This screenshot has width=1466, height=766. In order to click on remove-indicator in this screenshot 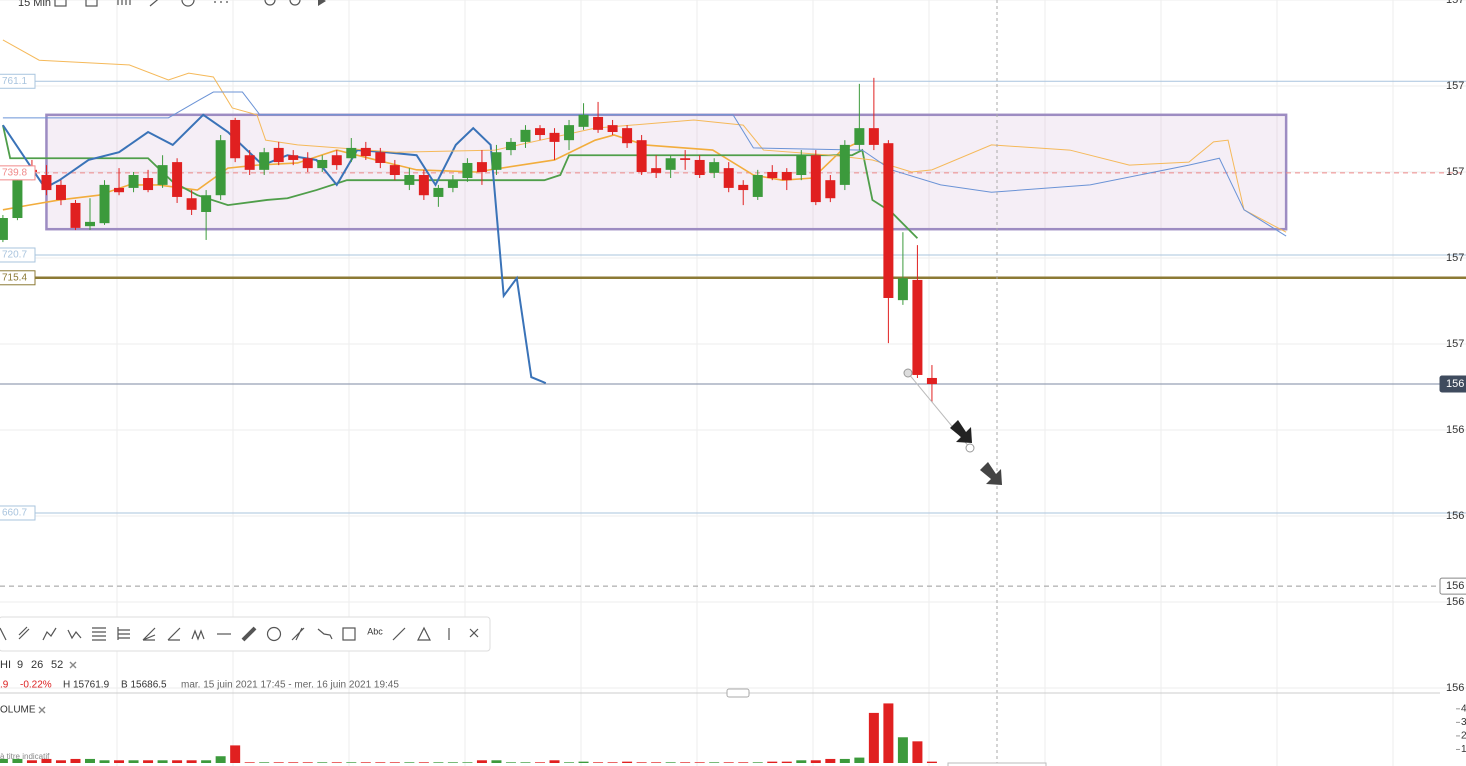, I will do `click(73, 665)`.